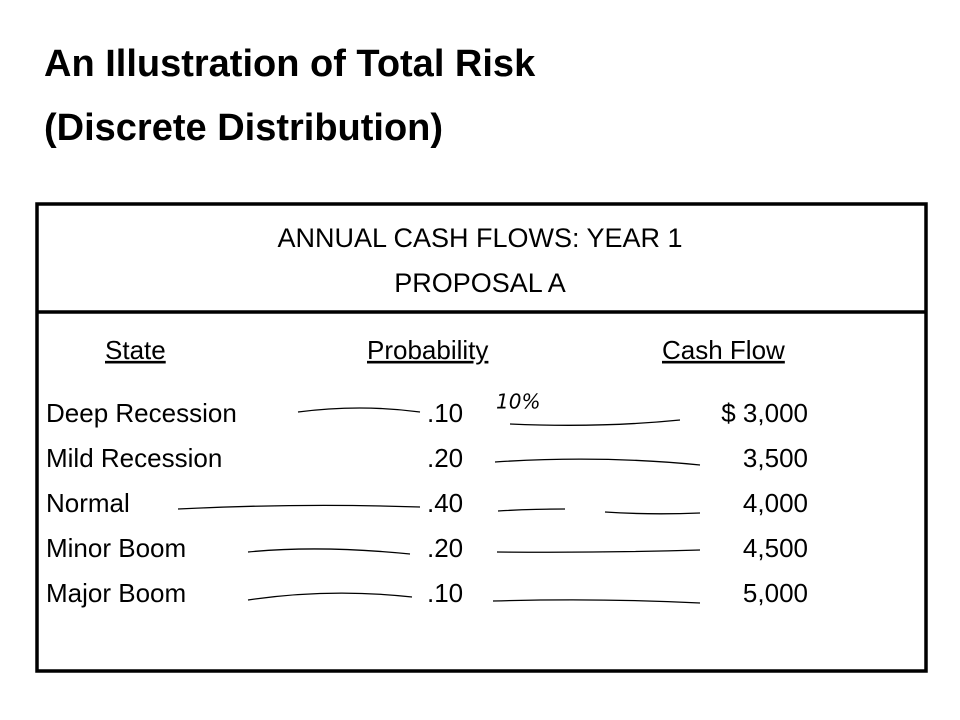 Image resolution: width=960 pixels, height=720 pixels. What do you see at coordinates (723, 350) in the screenshot?
I see `column-header: Cash Flow` at bounding box center [723, 350].